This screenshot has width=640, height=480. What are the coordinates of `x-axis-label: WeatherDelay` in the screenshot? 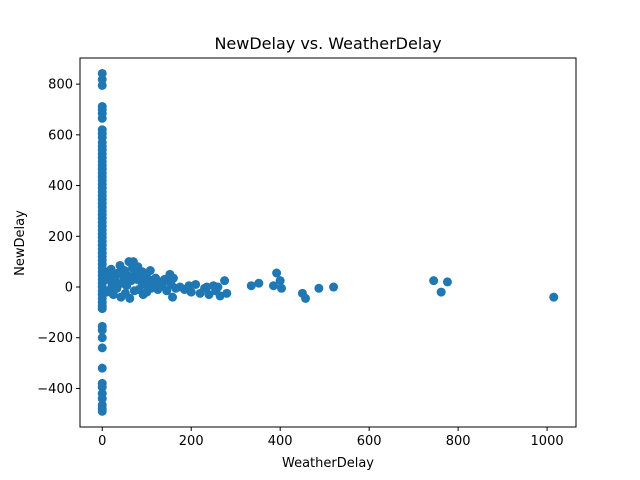 It's located at (328, 463).